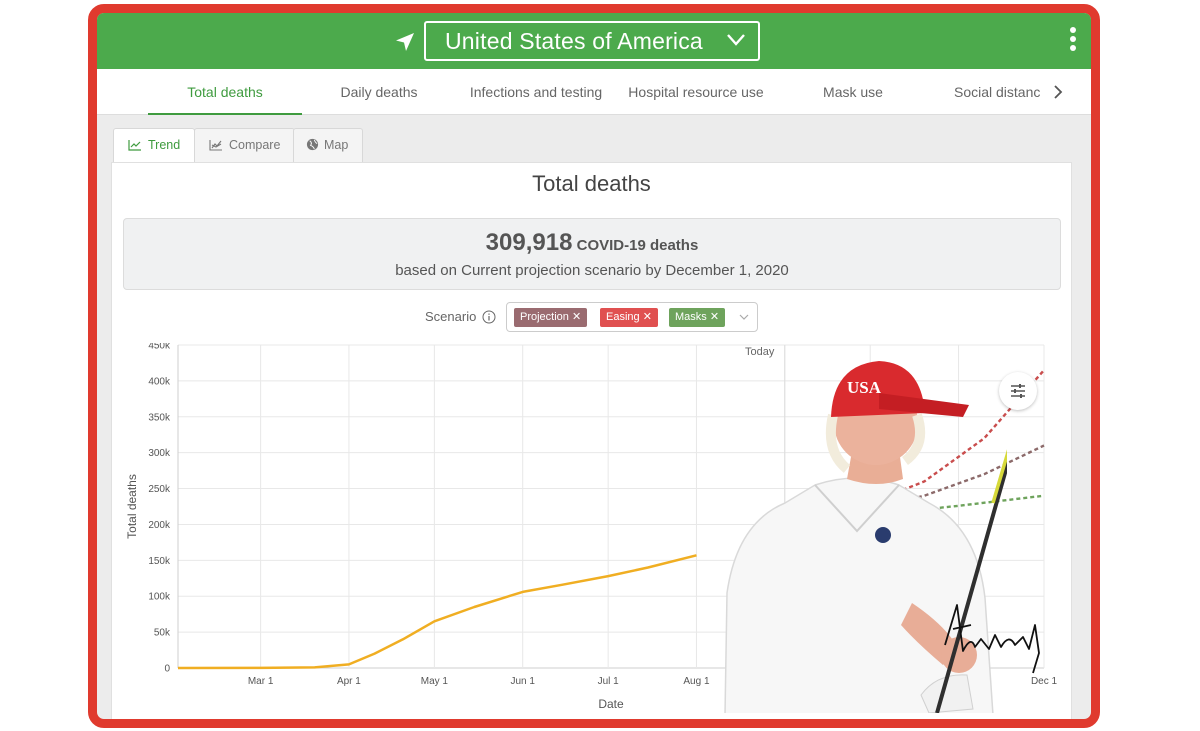  I want to click on series-line-observed, so click(437, 612).